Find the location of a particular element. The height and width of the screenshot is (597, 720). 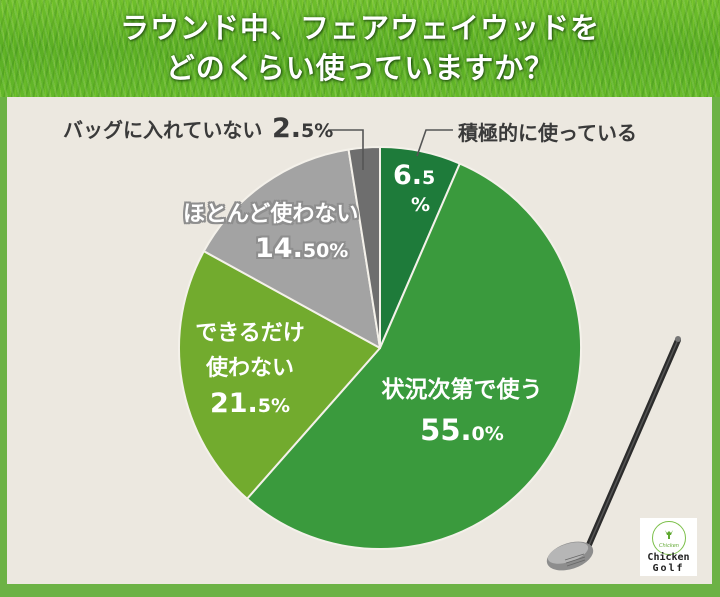

label-rarely: ほとんど使わない 14.50% is located at coordinates (271, 233).